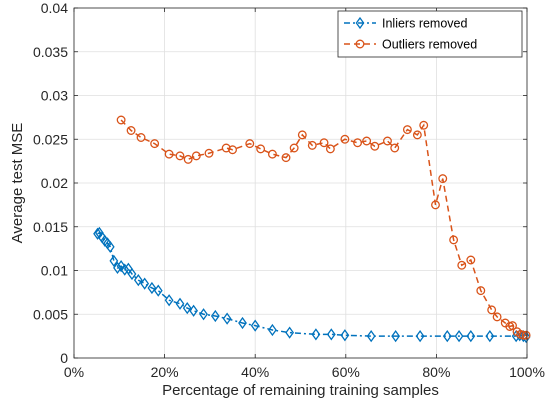 The image size is (545, 406). Describe the element at coordinates (50, 52) in the screenshot. I see `y-tick-label: 0.035` at that location.